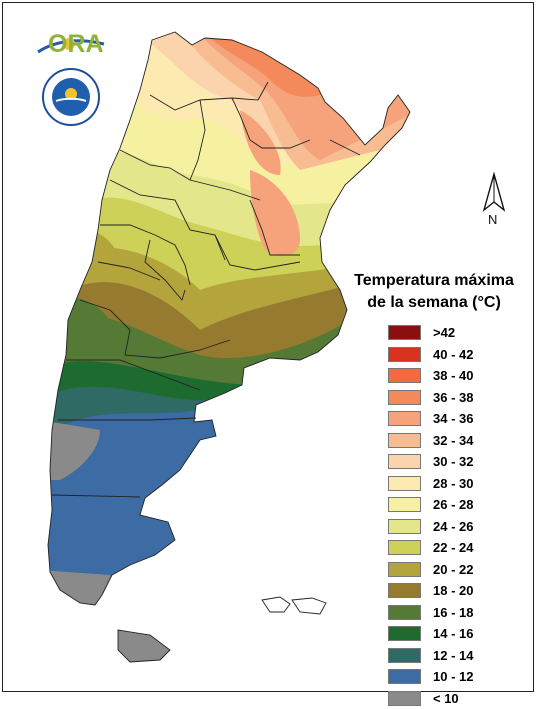 Image resolution: width=538 pixels, height=709 pixels. I want to click on legend-item: 16 - 18, so click(456, 613).